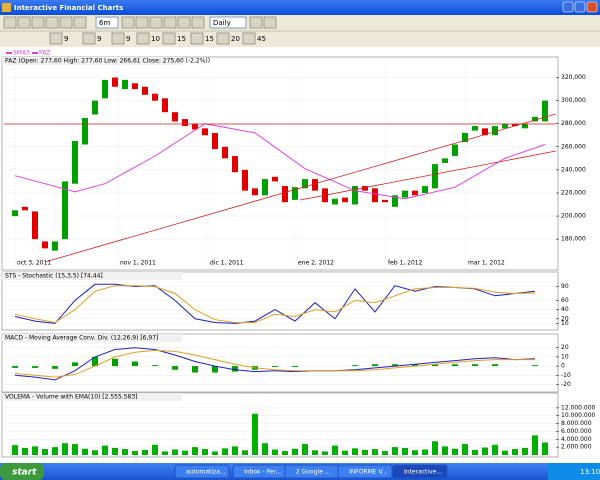 The image size is (600, 480). What do you see at coordinates (580, 7) in the screenshot?
I see `maximize-button` at bounding box center [580, 7].